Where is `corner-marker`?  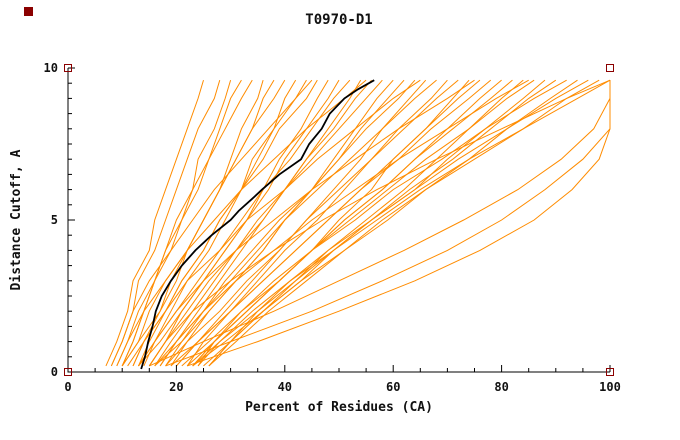
corner-marker is located at coordinates (28, 11).